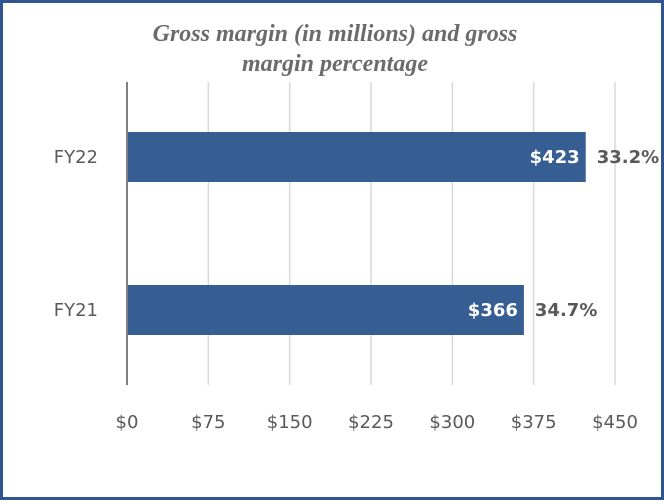 The width and height of the screenshot is (664, 500). I want to click on category-label-fy22: FY22, so click(76, 157).